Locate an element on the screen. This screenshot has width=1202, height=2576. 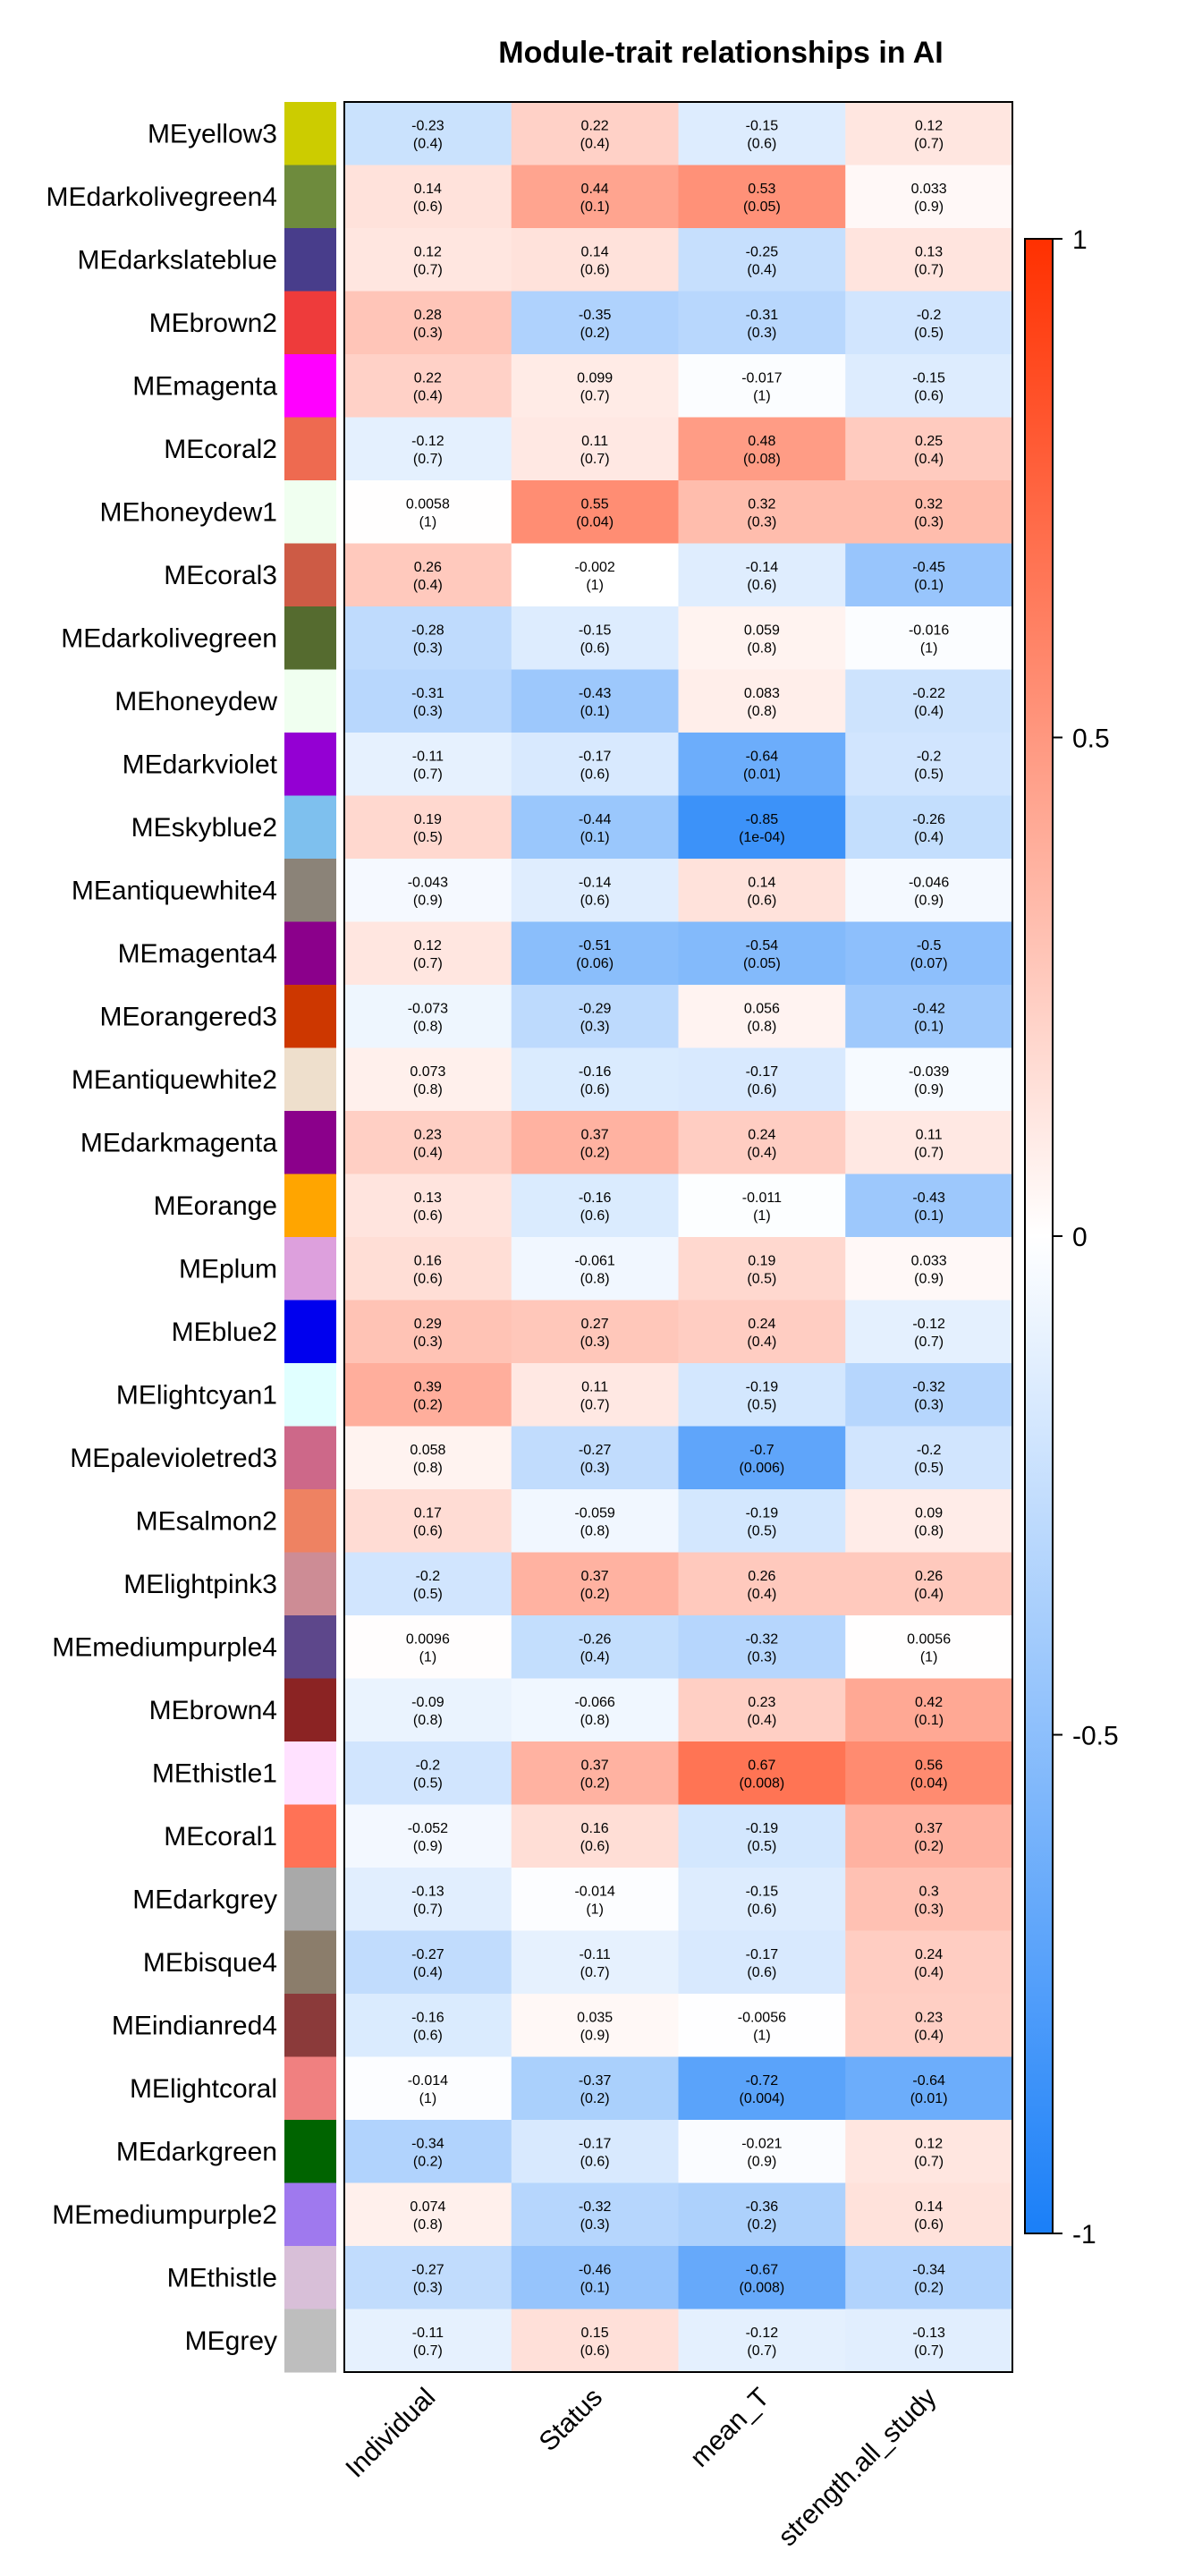
cell-correlation: -0.45 is located at coordinates (928, 567).